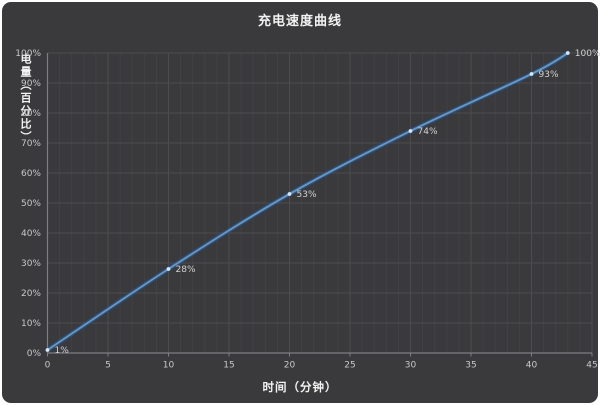 This screenshot has height=405, width=600. I want to click on data-point-label: 74%, so click(428, 132).